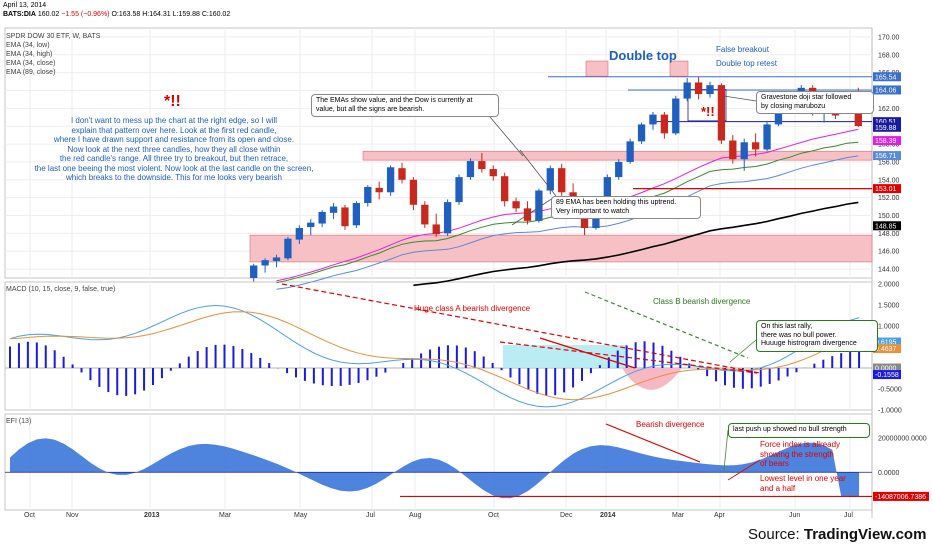  What do you see at coordinates (889, 285) in the screenshot?
I see `macd-axis-label: 2.0000` at bounding box center [889, 285].